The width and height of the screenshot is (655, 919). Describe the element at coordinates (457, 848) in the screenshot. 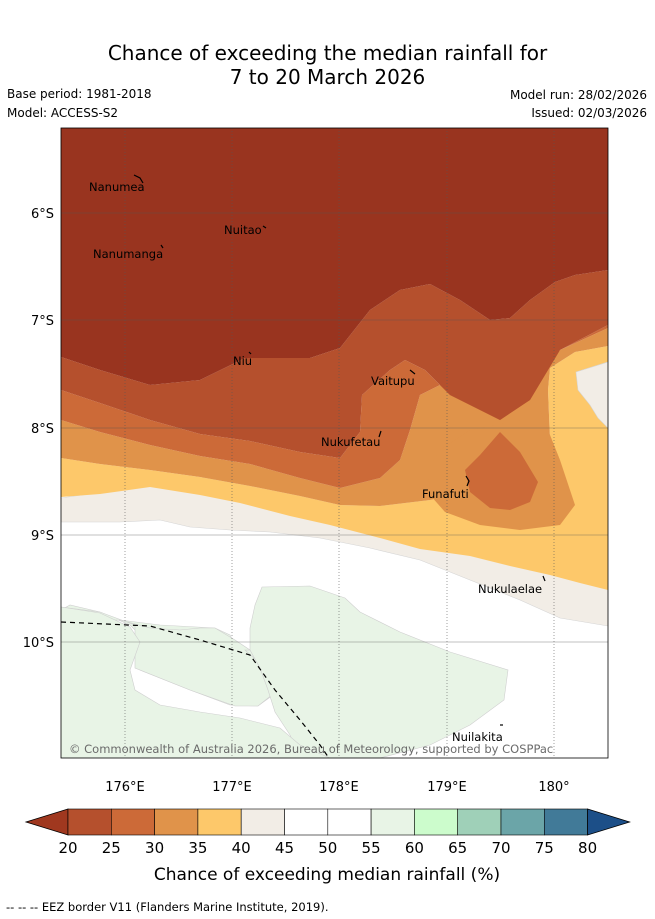

I see `colorbar-tick: 65` at that location.